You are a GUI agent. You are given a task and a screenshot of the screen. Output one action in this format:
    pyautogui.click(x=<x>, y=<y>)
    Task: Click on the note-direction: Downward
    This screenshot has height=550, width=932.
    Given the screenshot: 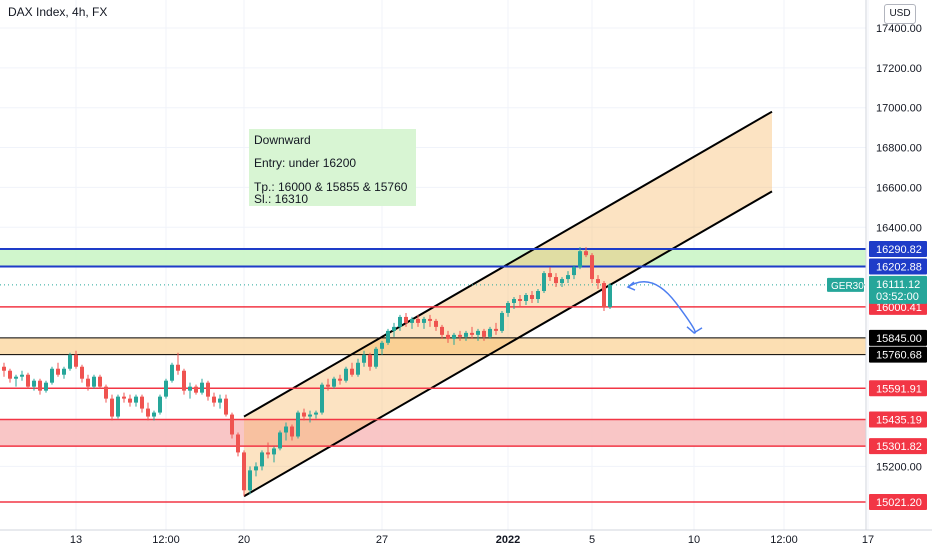 What is the action you would take?
    pyautogui.click(x=282, y=140)
    